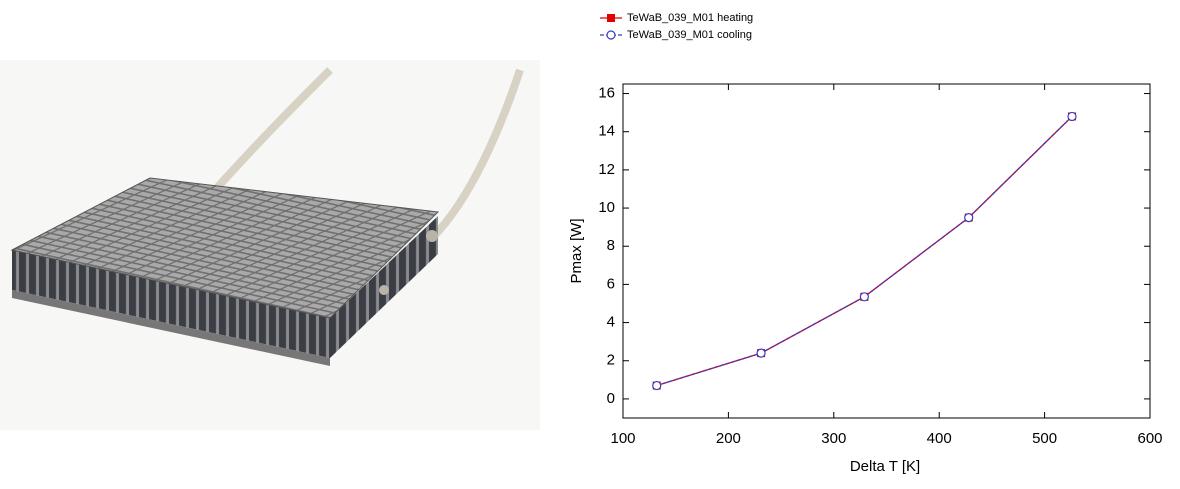  I want to click on x-tick-label: 200, so click(728, 438).